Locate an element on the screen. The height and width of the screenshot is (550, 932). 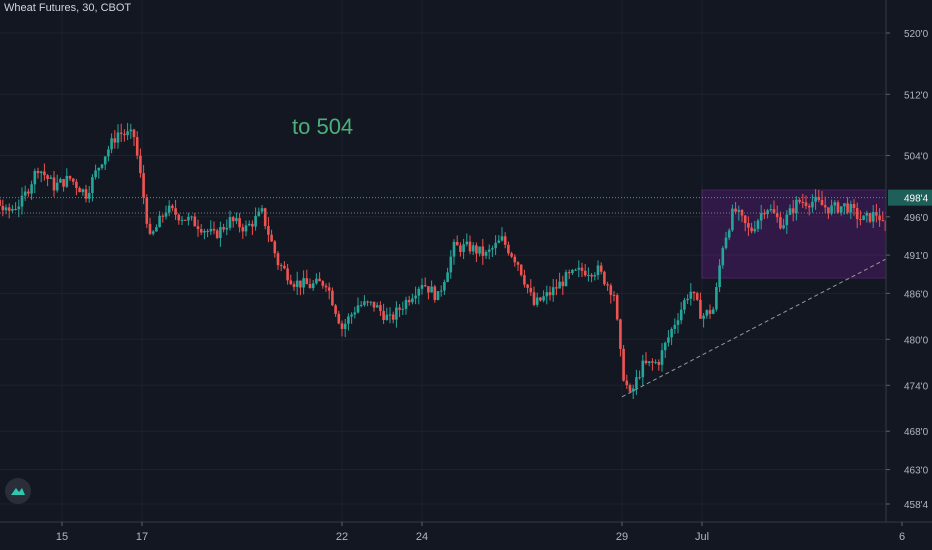
x-tick-label: 29 is located at coordinates (622, 537).